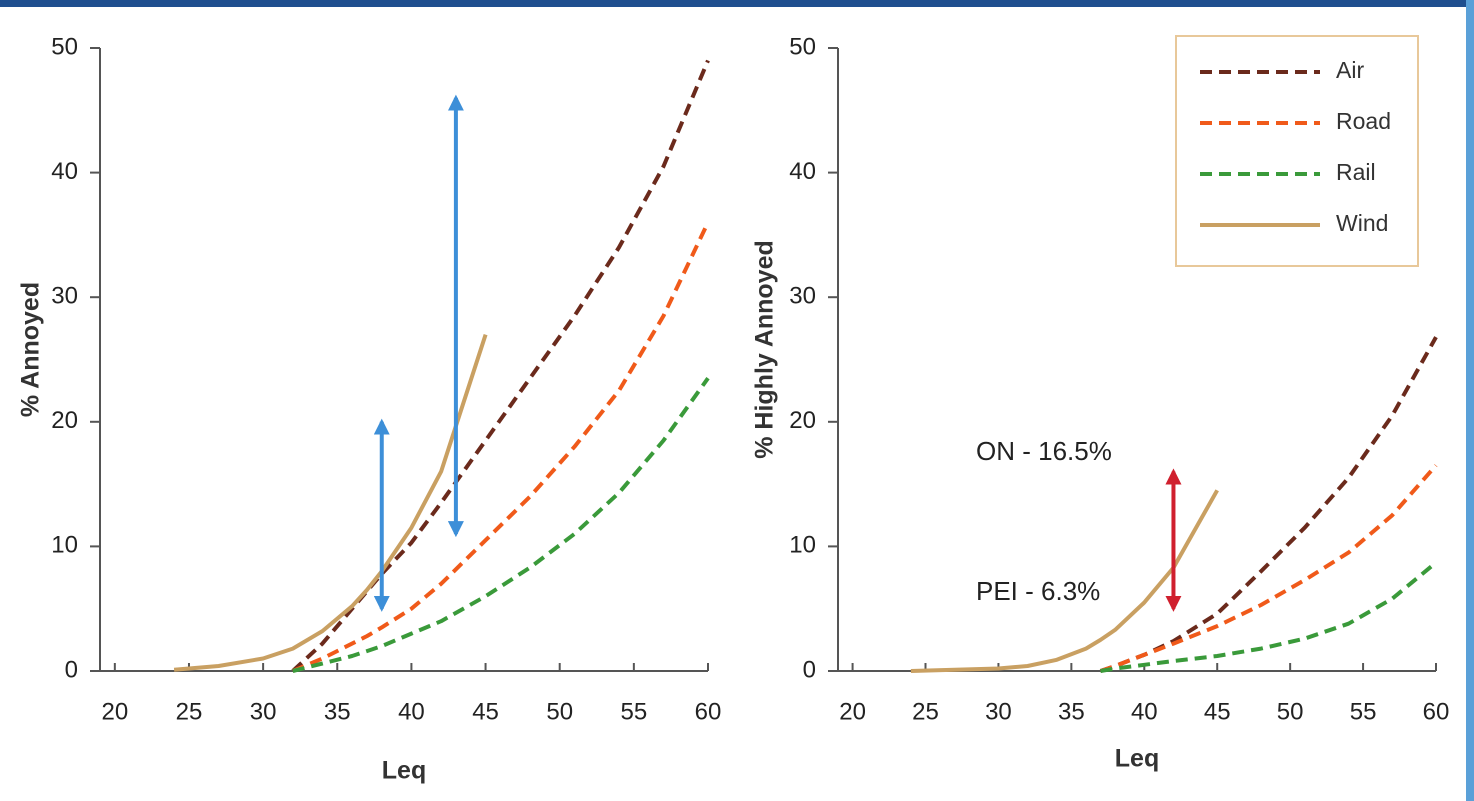 The height and width of the screenshot is (801, 1474). Describe the element at coordinates (1038, 591) in the screenshot. I see `annotation: PEI - 6.3%` at that location.